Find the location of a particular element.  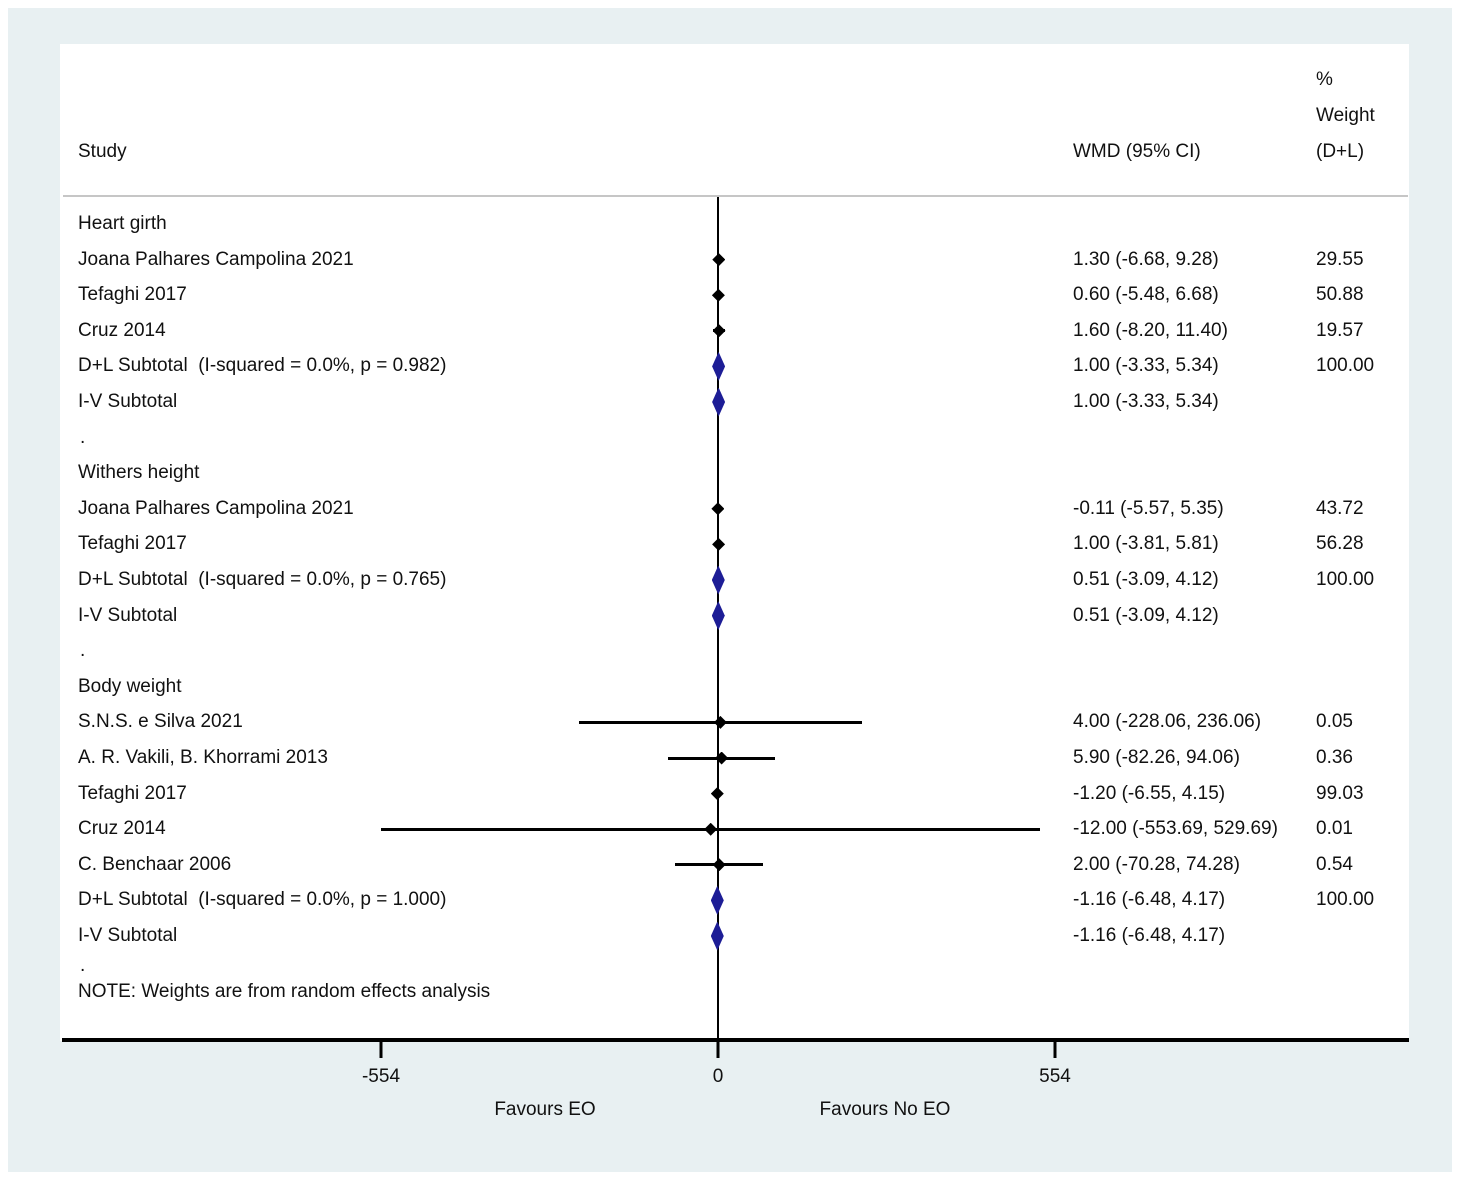

row-effect-value: 0.60 (-5.48, 6.68) is located at coordinates (1146, 295).